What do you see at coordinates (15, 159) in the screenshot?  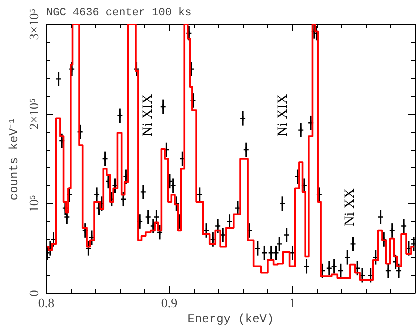 I see `y-axis-title: counts keV⁻¹` at bounding box center [15, 159].